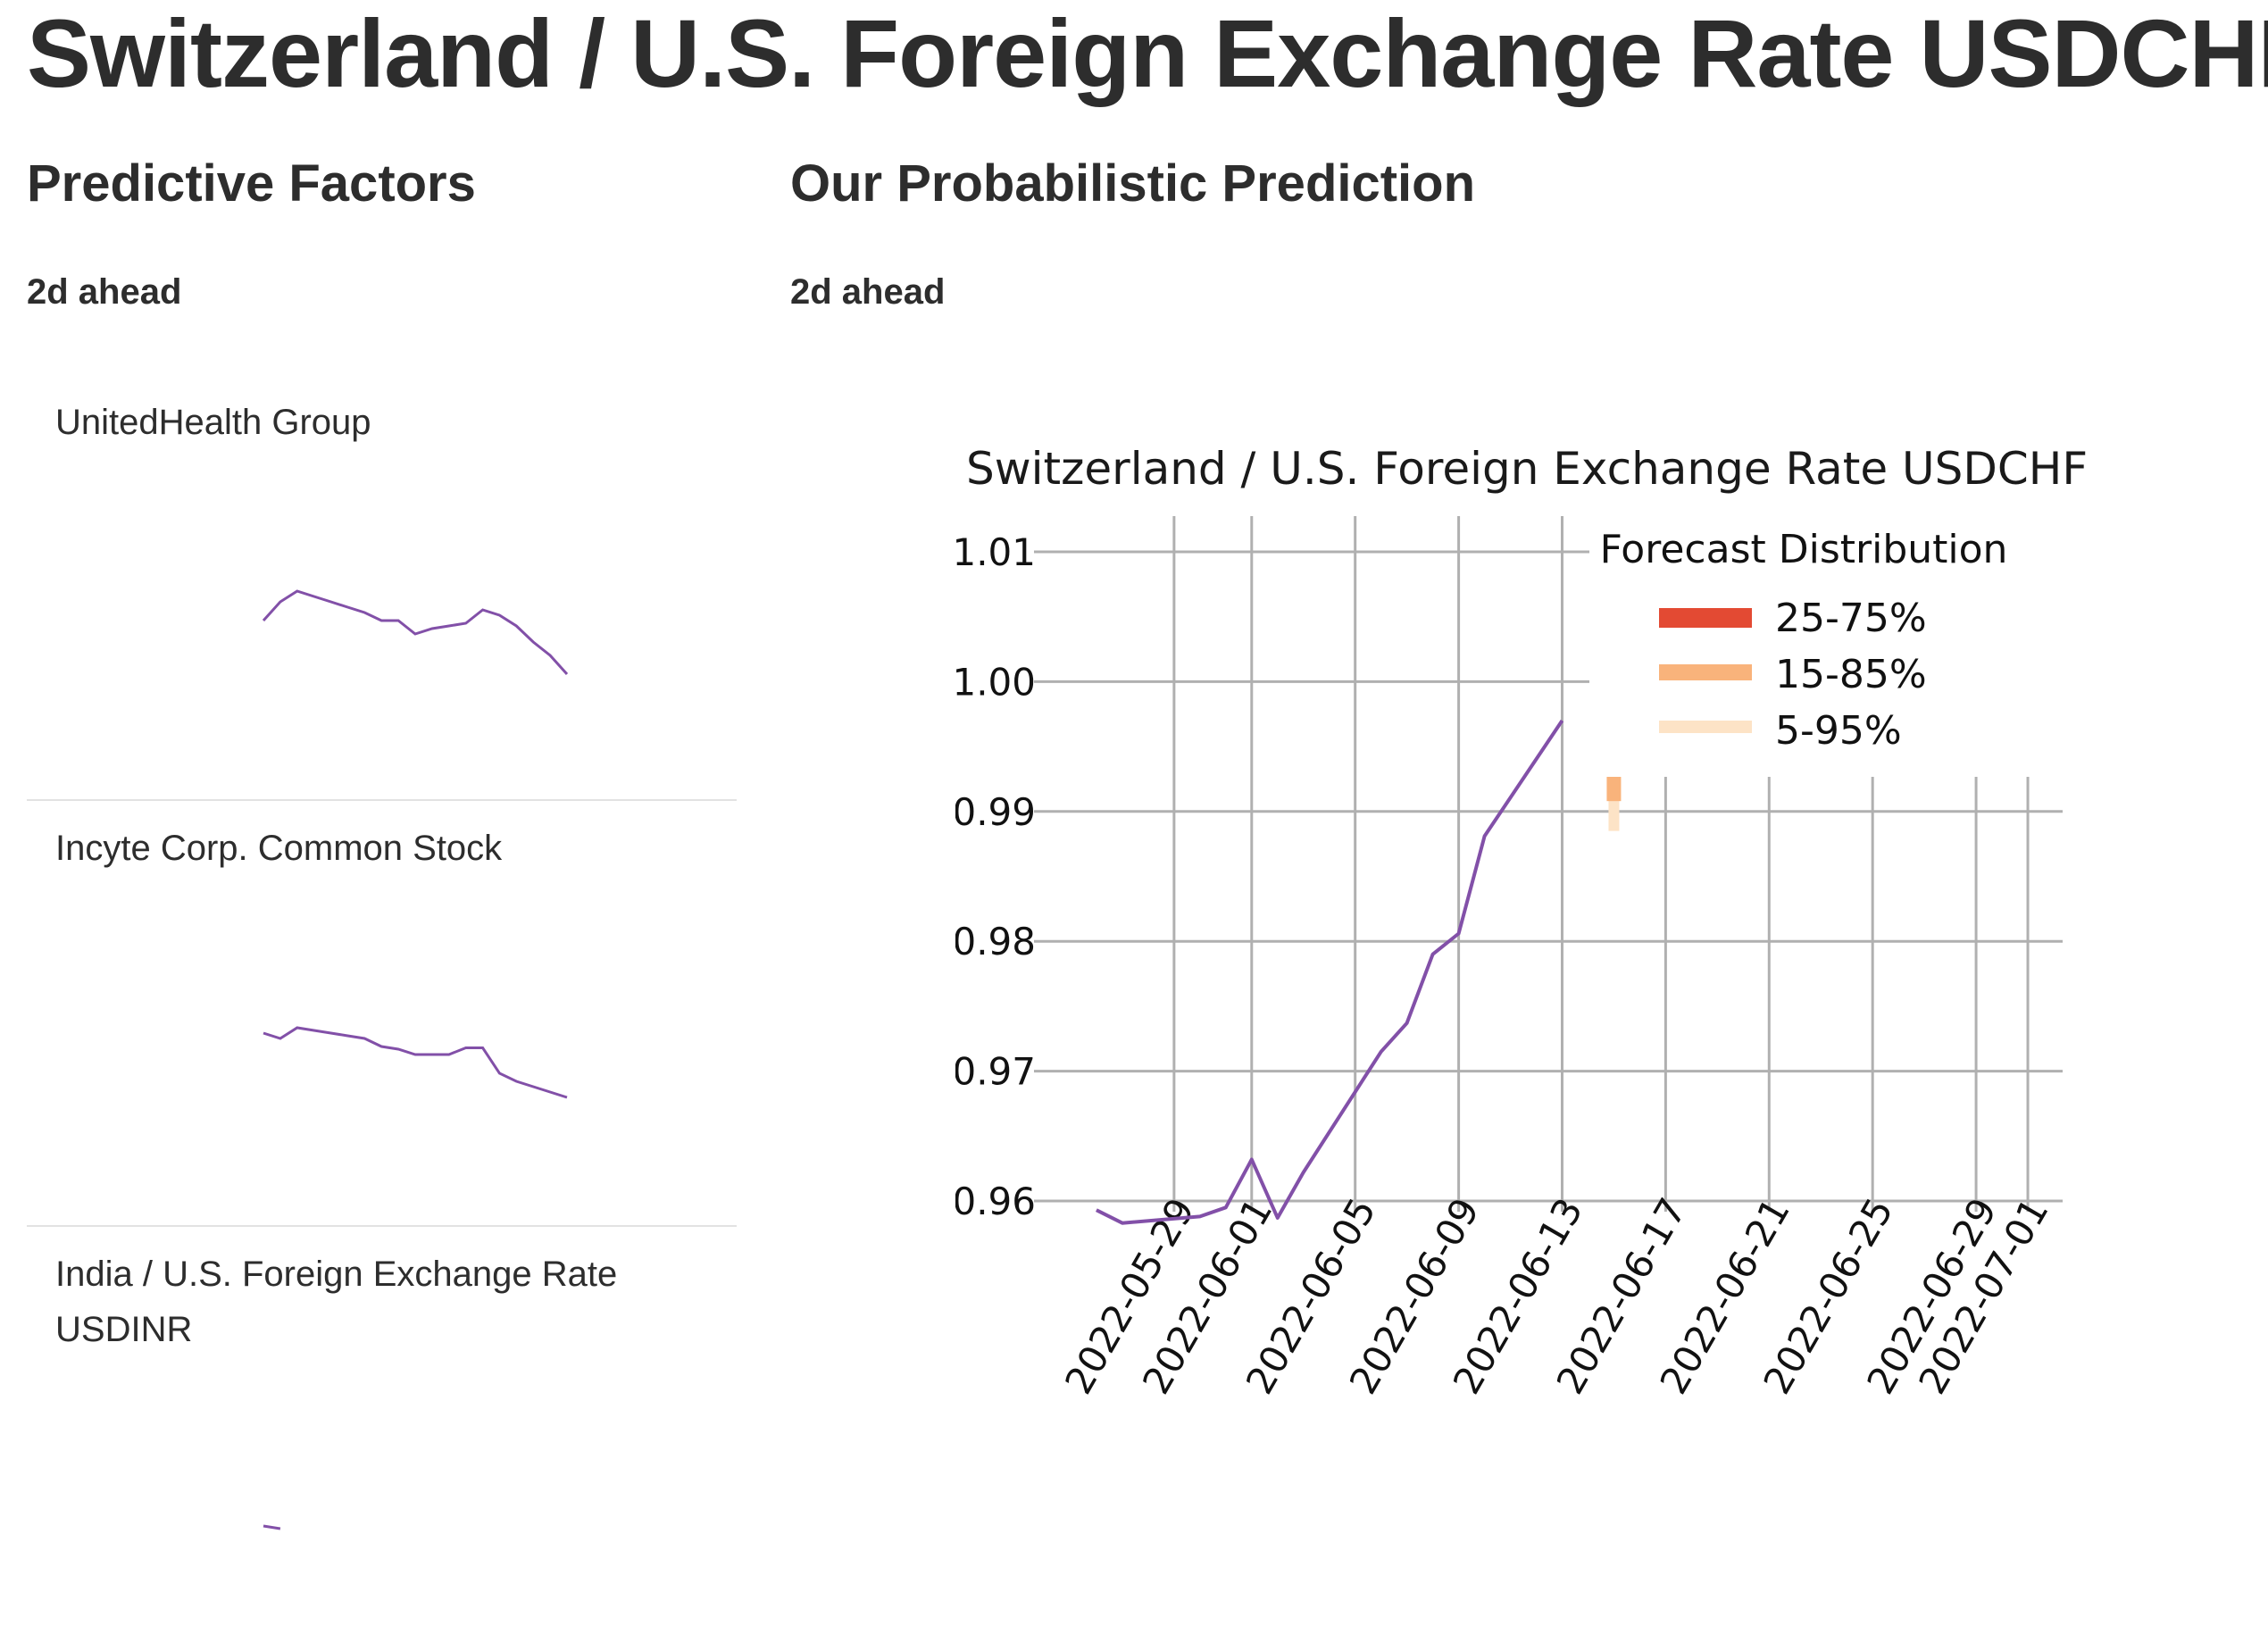 This screenshot has height=1651, width=2268. Describe the element at coordinates (1133, 183) in the screenshot. I see `prediction-heading: Our Probabilistic Prediction` at that location.